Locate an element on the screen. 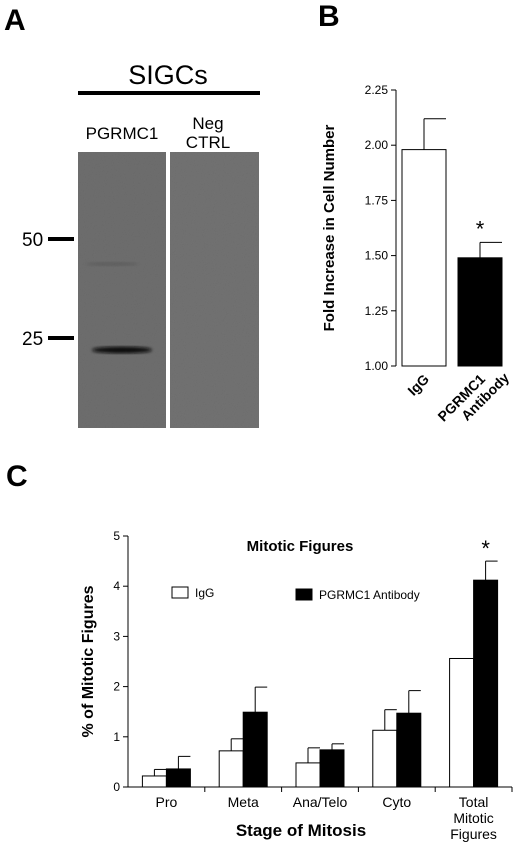 Image resolution: width=513 pixels, height=850 pixels. band-faint is located at coordinates (112, 264).